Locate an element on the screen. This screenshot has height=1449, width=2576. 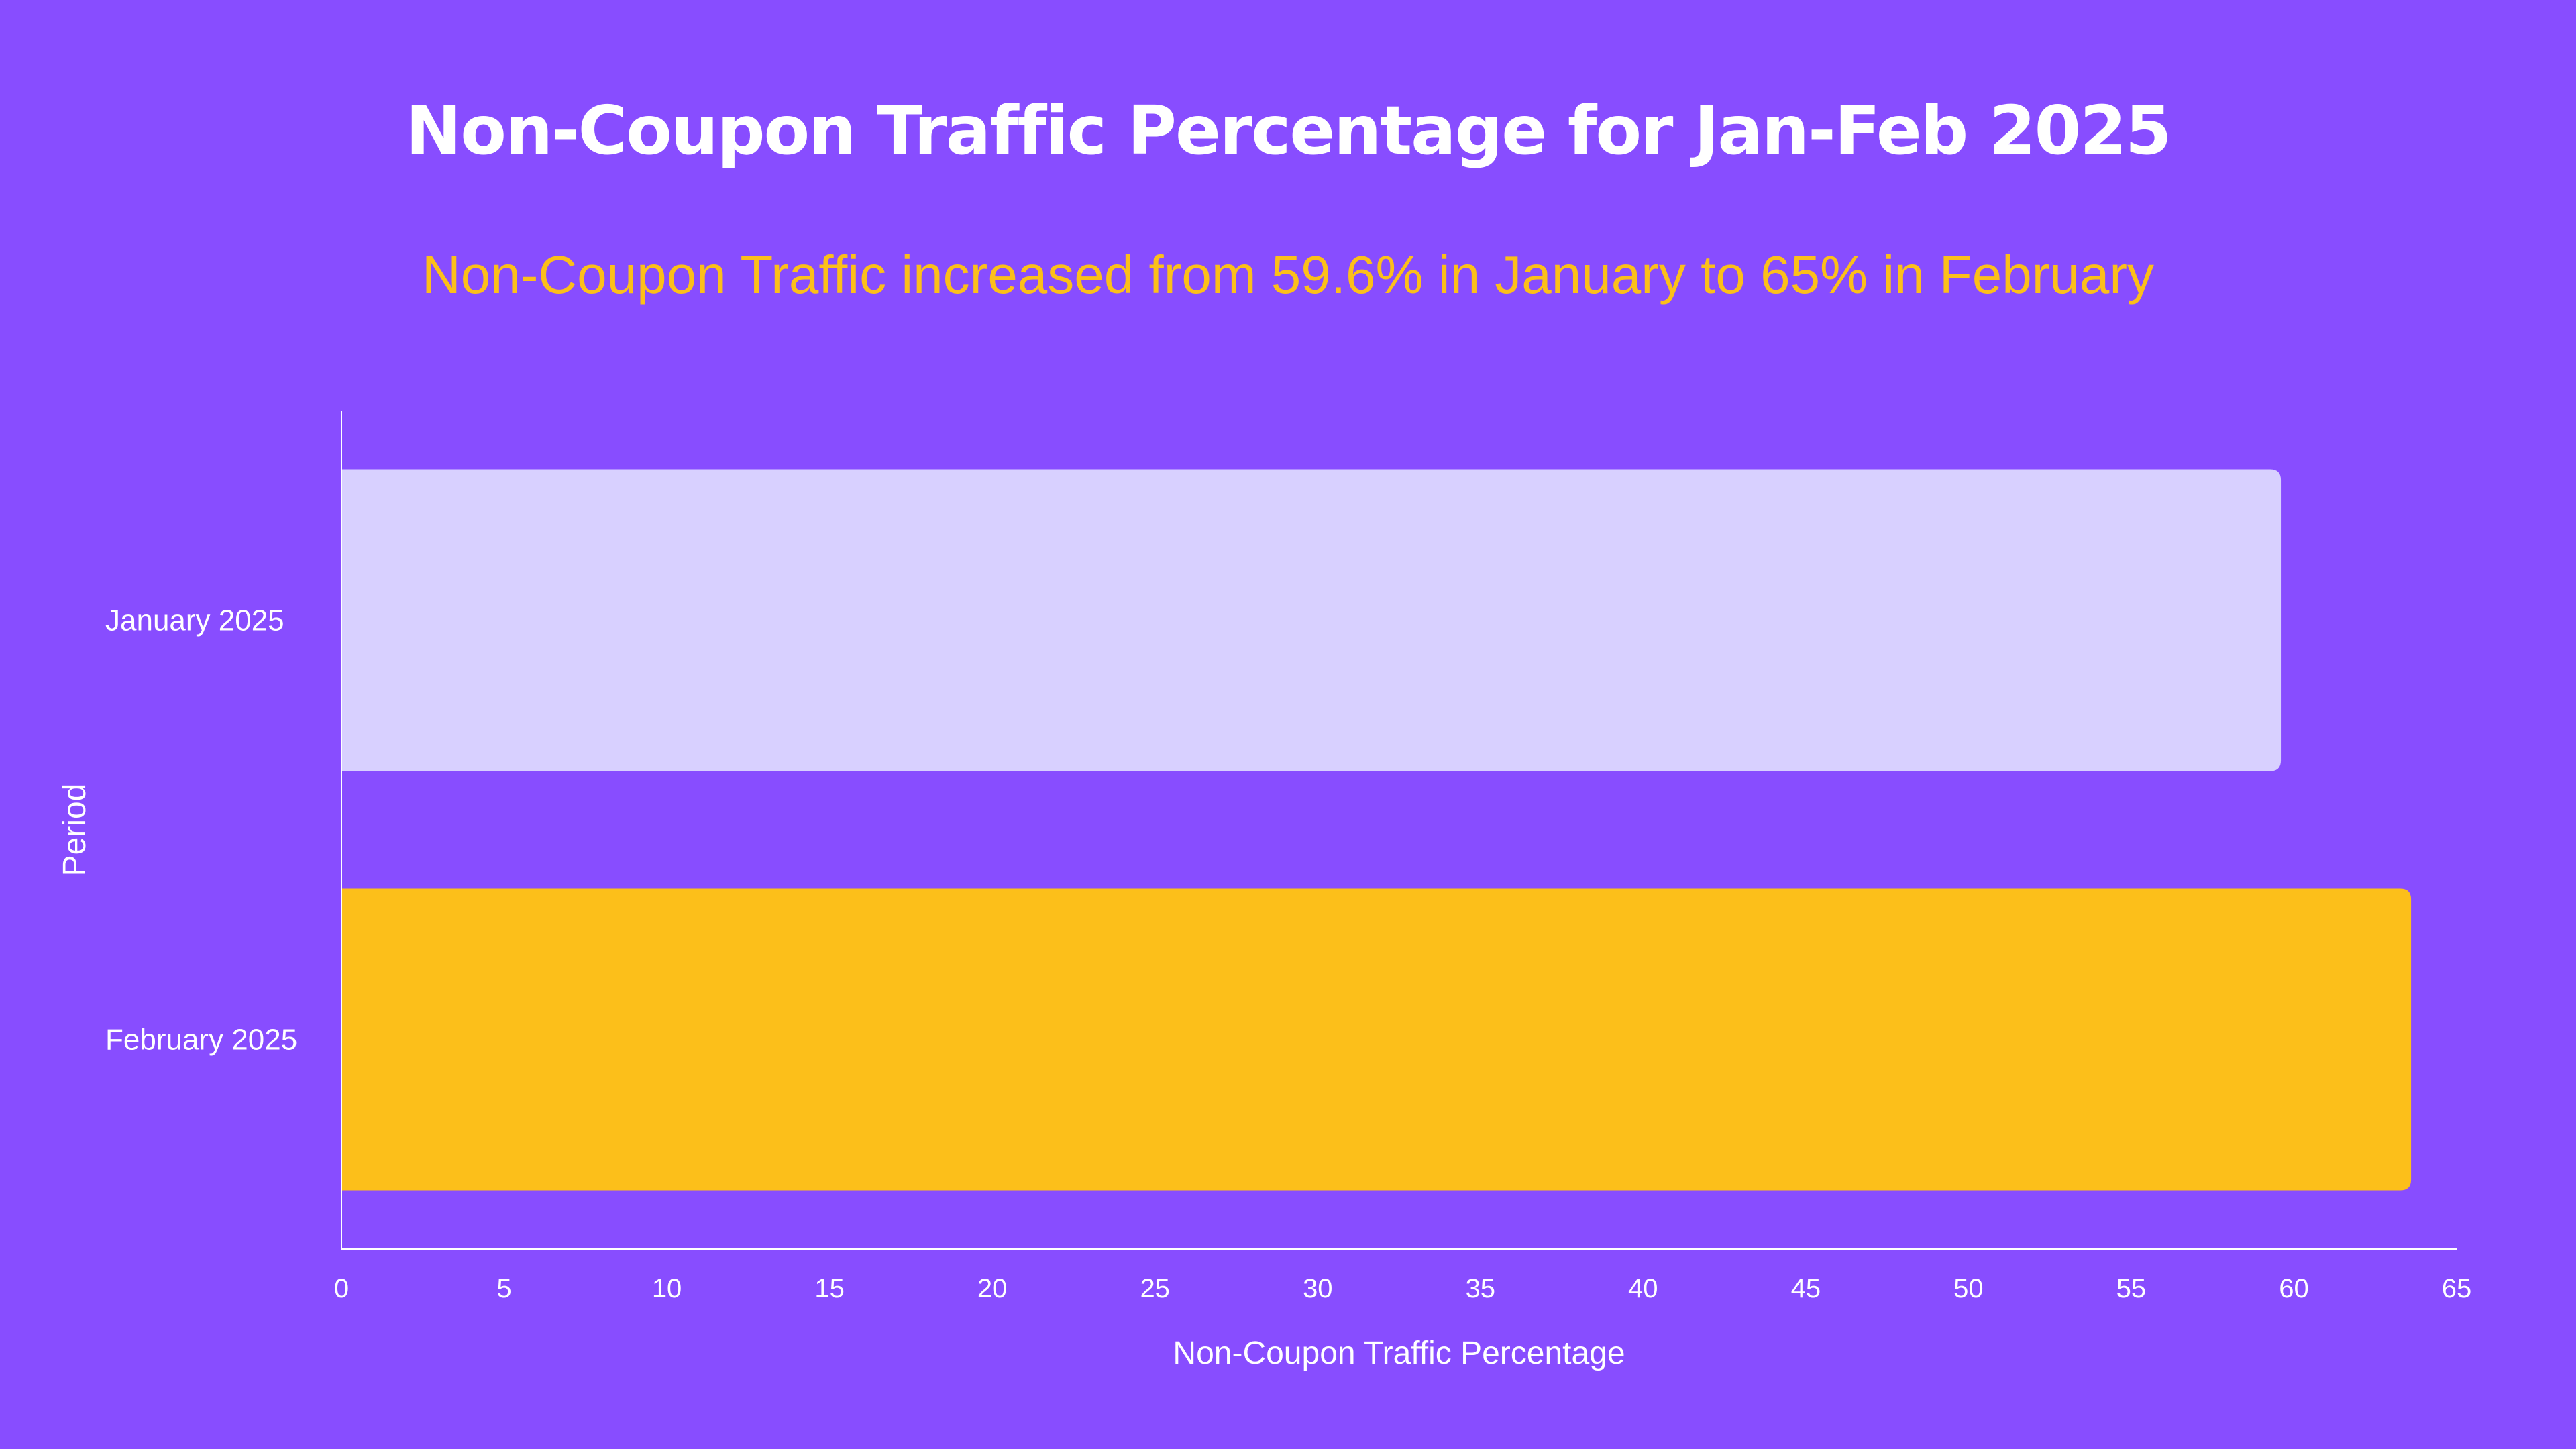
x-tick-label: 0 is located at coordinates (341, 1288).